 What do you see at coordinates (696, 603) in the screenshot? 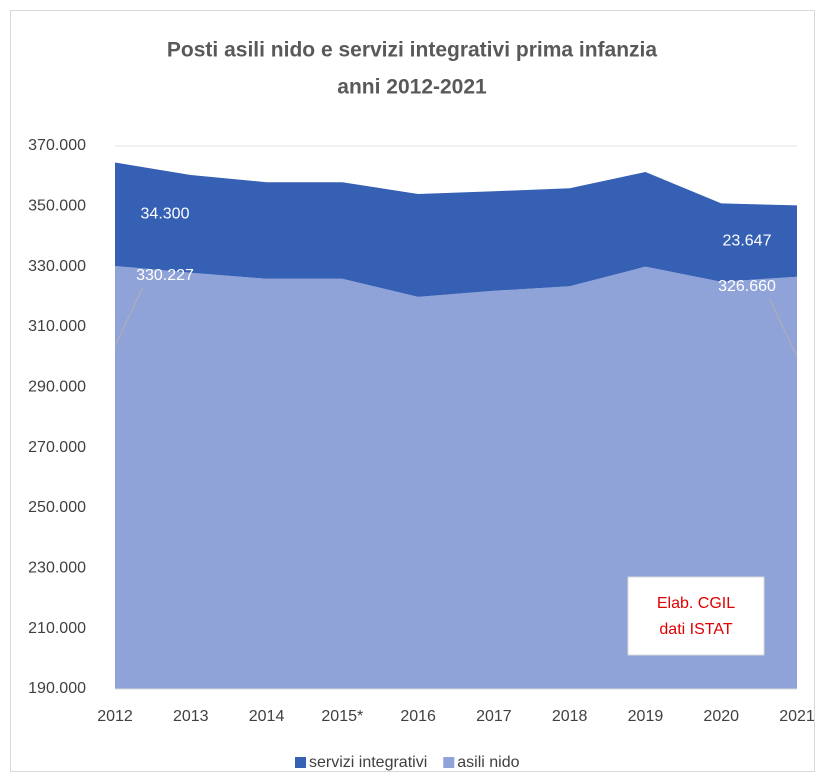
I see `annotation: Elab. CGIL` at bounding box center [696, 603].